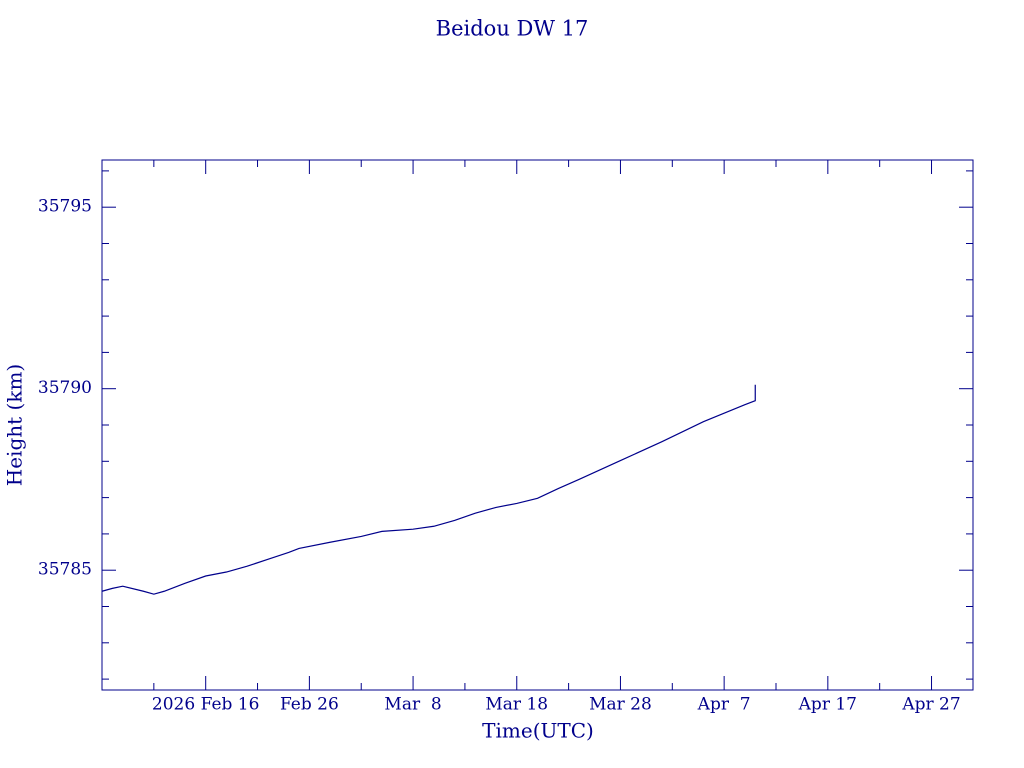 Image resolution: width=1024 pixels, height=768 pixels. Describe the element at coordinates (827, 705) in the screenshot. I see `x-tick-label: Apr 17` at that location.